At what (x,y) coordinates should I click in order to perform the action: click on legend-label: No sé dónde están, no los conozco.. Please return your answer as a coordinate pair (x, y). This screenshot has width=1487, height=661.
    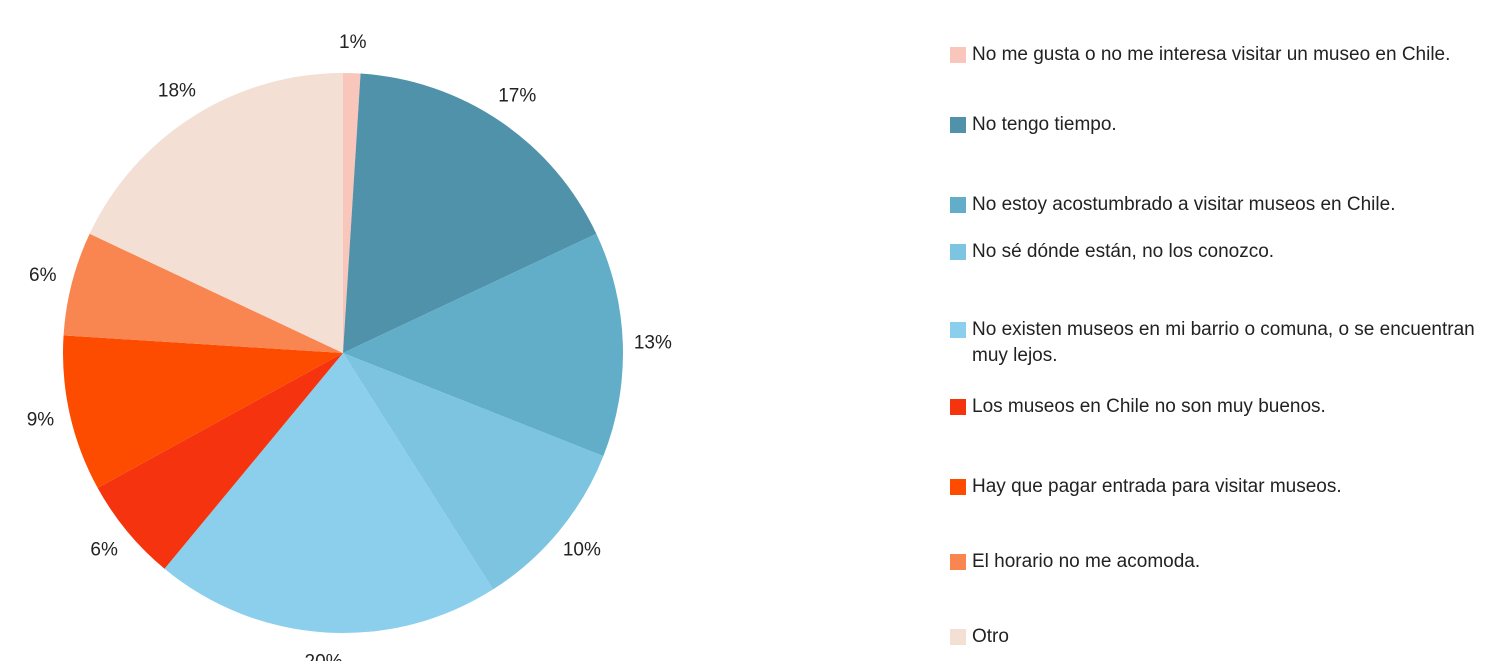
    Looking at the image, I should click on (1123, 251).